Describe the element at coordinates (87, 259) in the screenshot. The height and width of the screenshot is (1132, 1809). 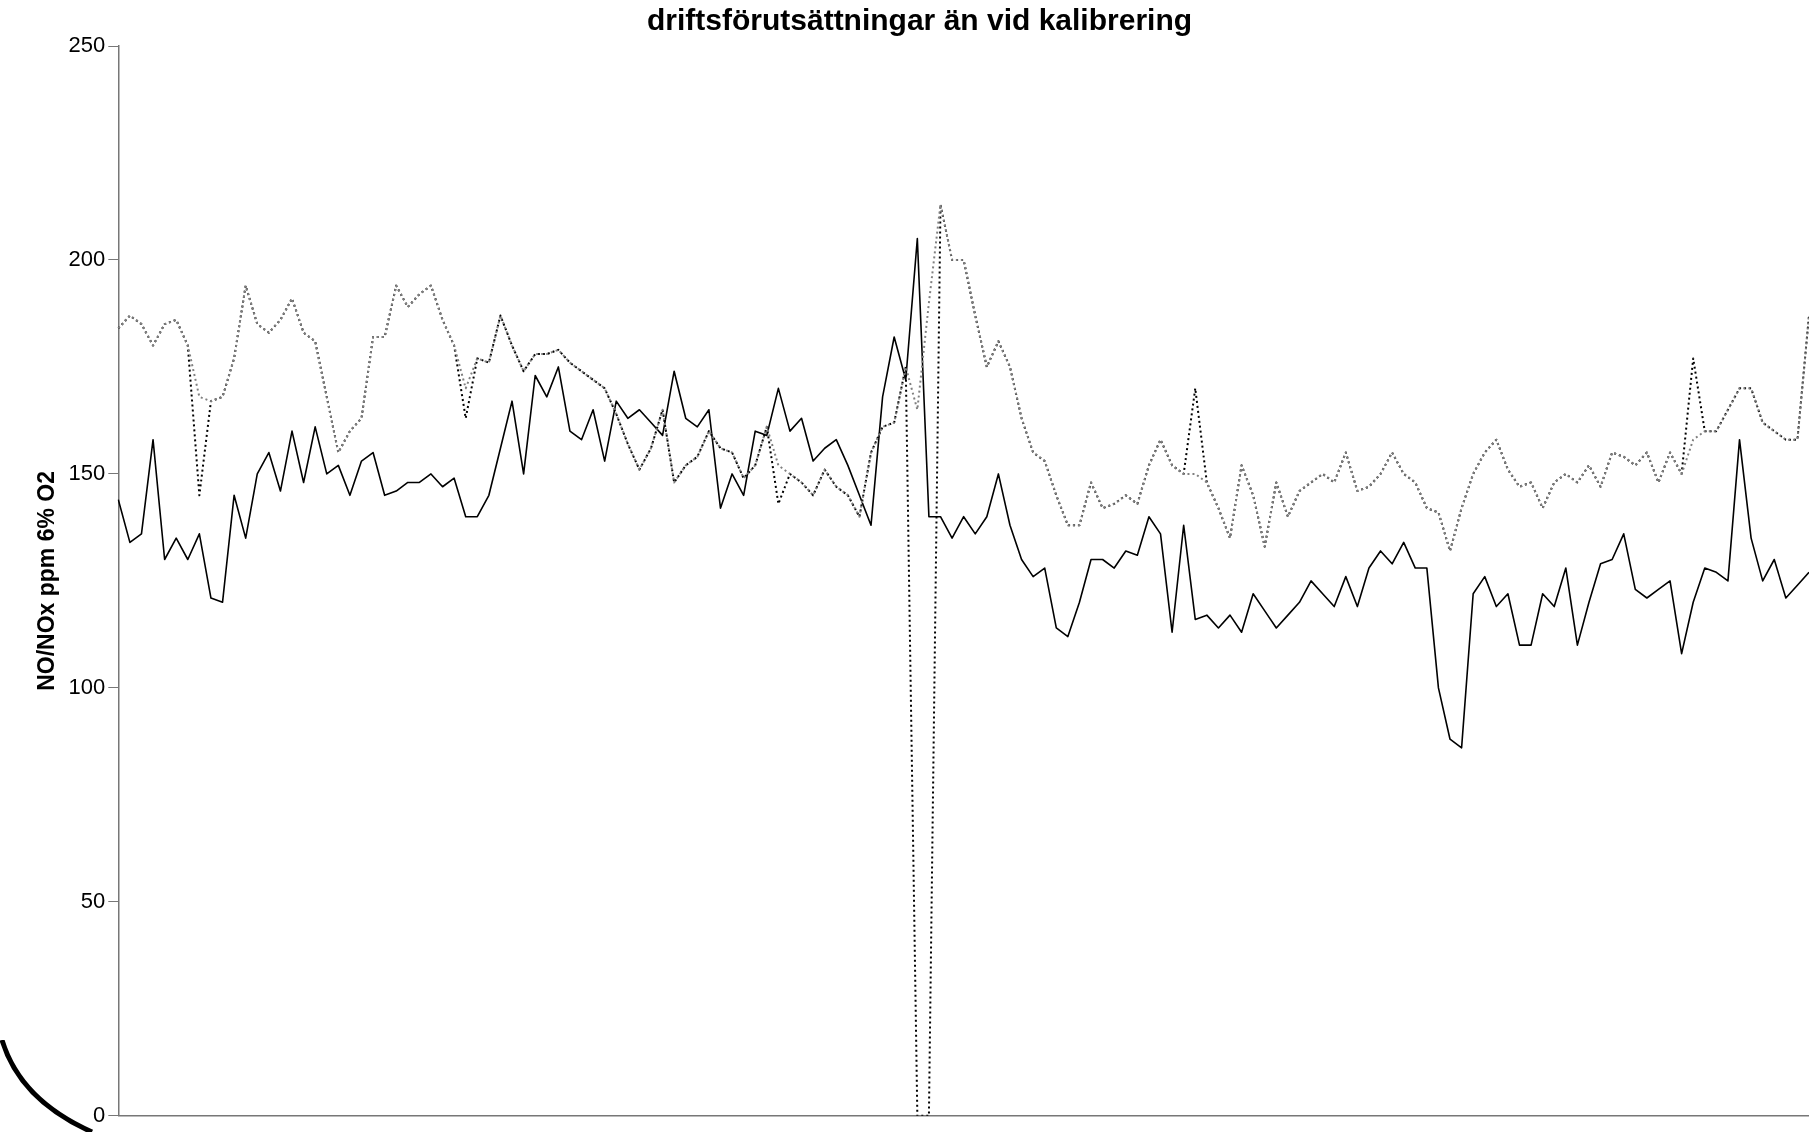
I see `y-tick-label: 200` at that location.